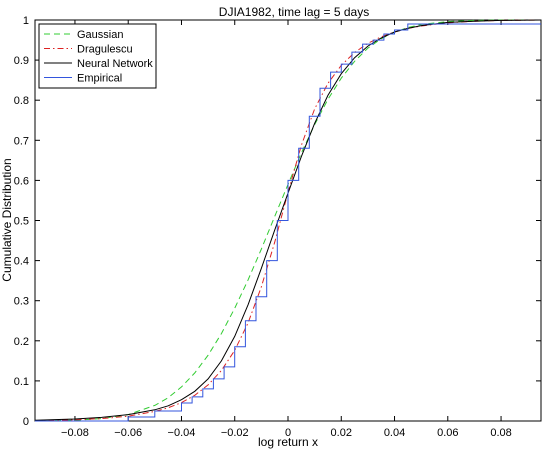  I want to click on y-axis-label: Cumulative Distribution, so click(7, 219).